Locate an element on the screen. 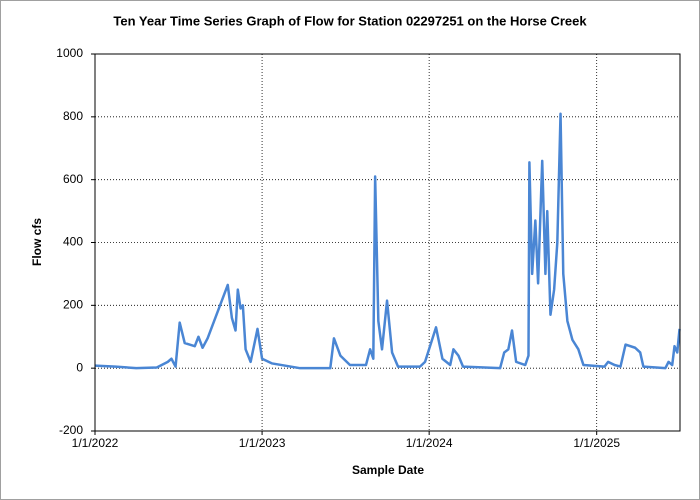  y-tick-label: 1000 is located at coordinates (69, 53).